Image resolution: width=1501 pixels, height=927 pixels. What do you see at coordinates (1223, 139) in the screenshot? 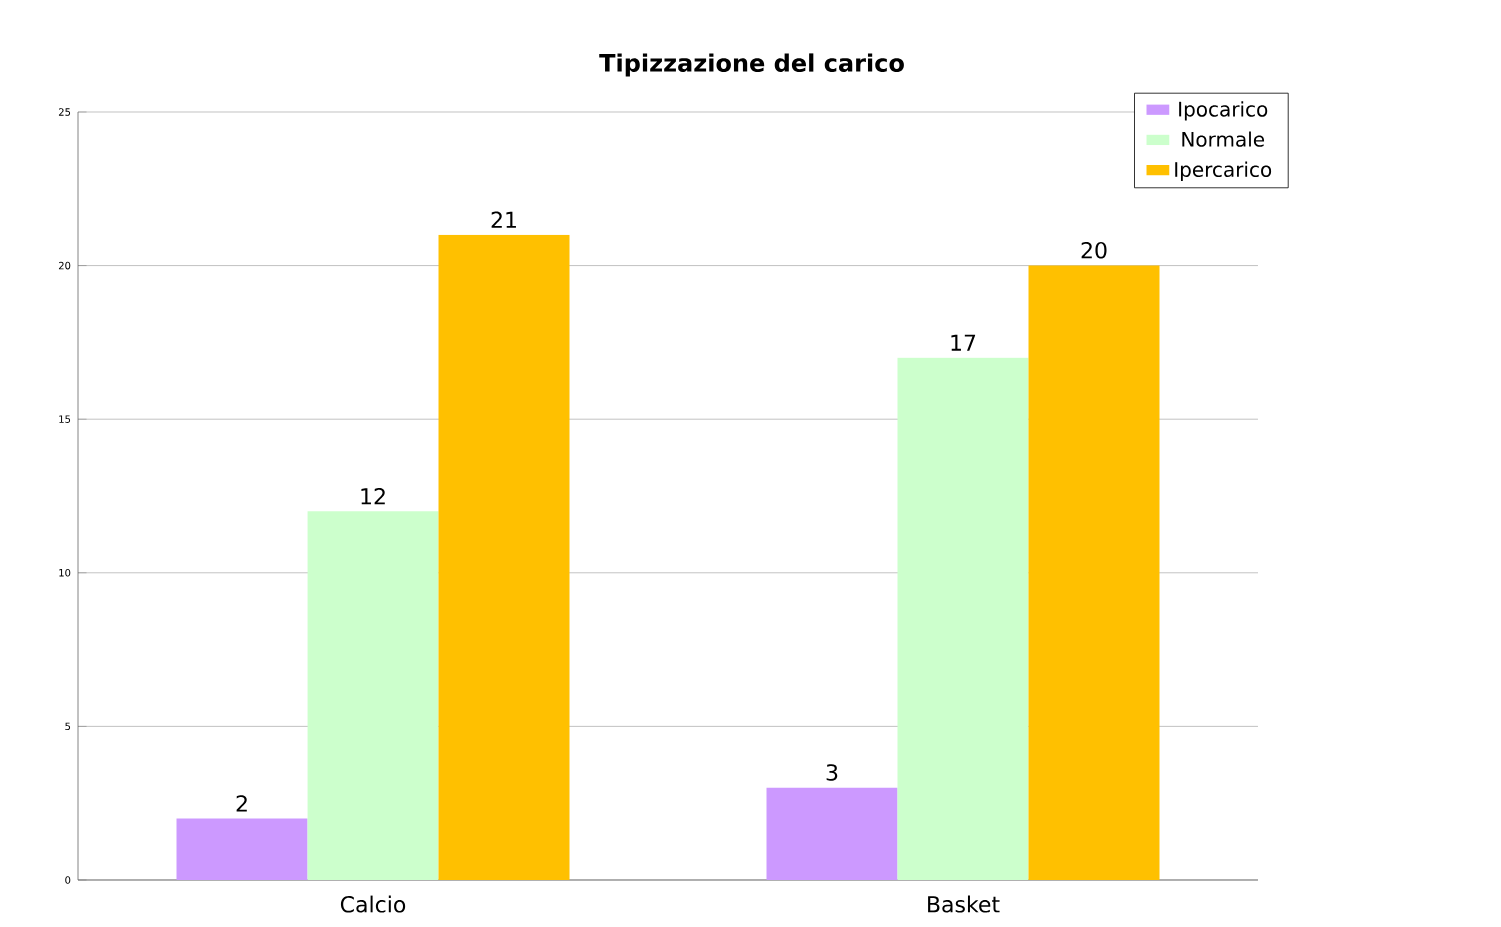
I see `legend-label: Normale` at bounding box center [1223, 139].